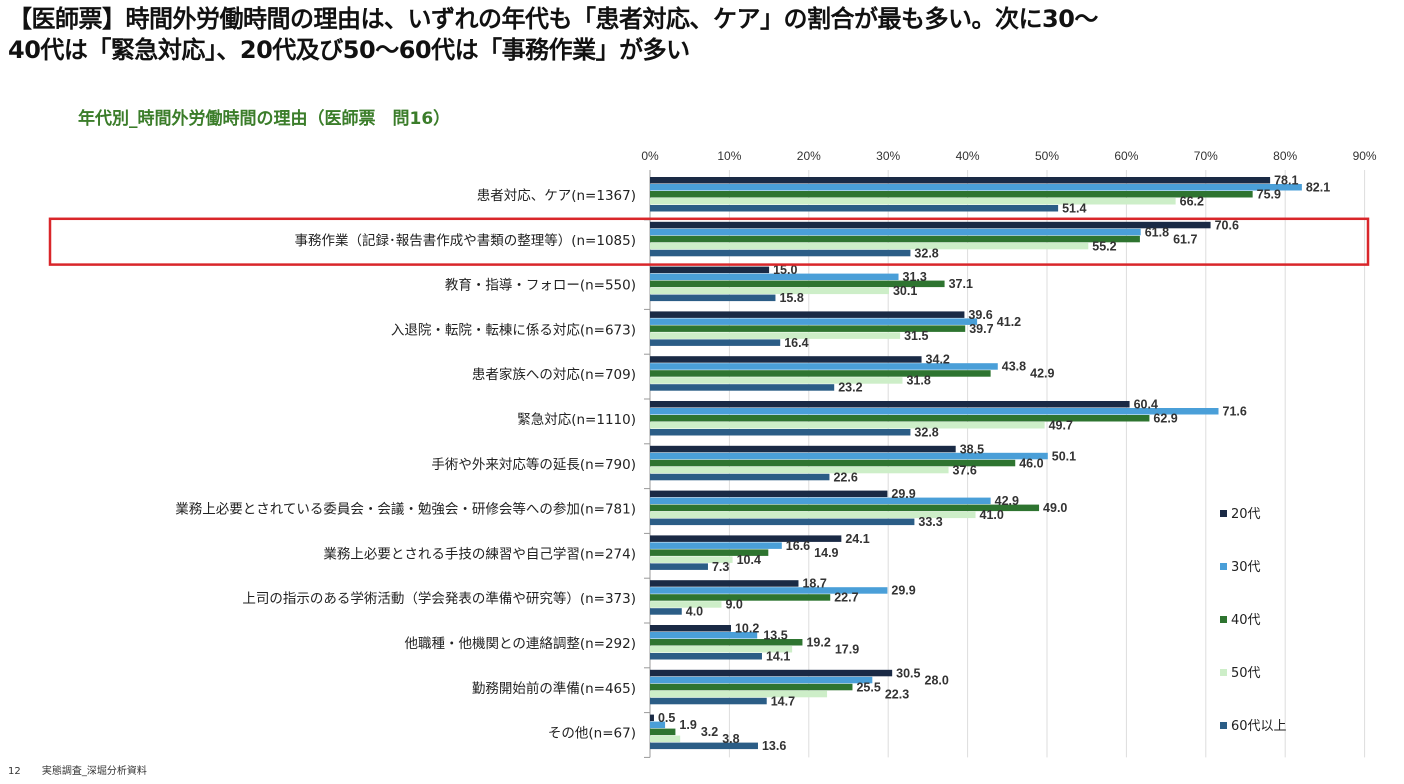 The height and width of the screenshot is (784, 1404). Describe the element at coordinates (961, 284) in the screenshot. I see `data-label: 37.1` at that location.